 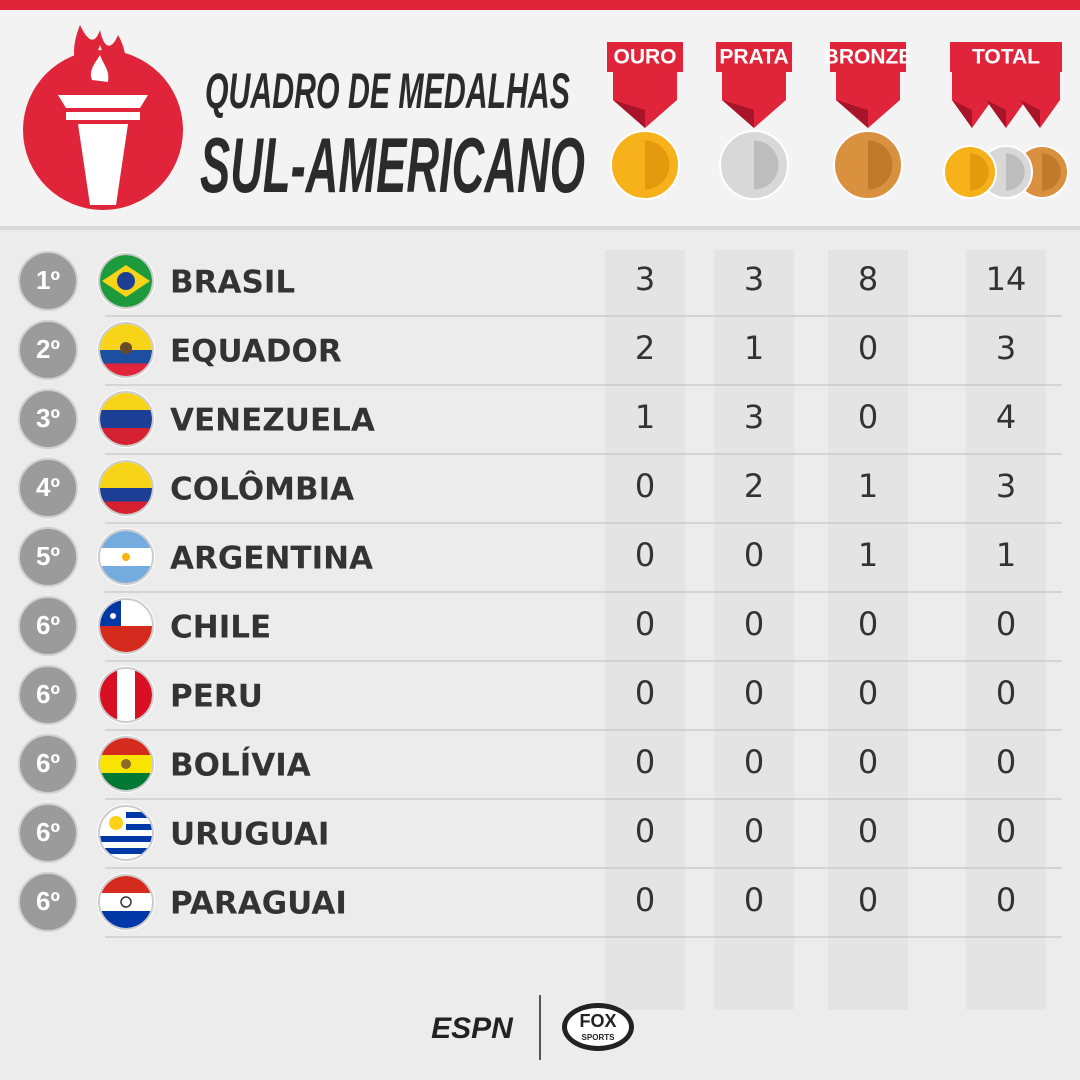 I want to click on column-header: PRATA, so click(x=754, y=121).